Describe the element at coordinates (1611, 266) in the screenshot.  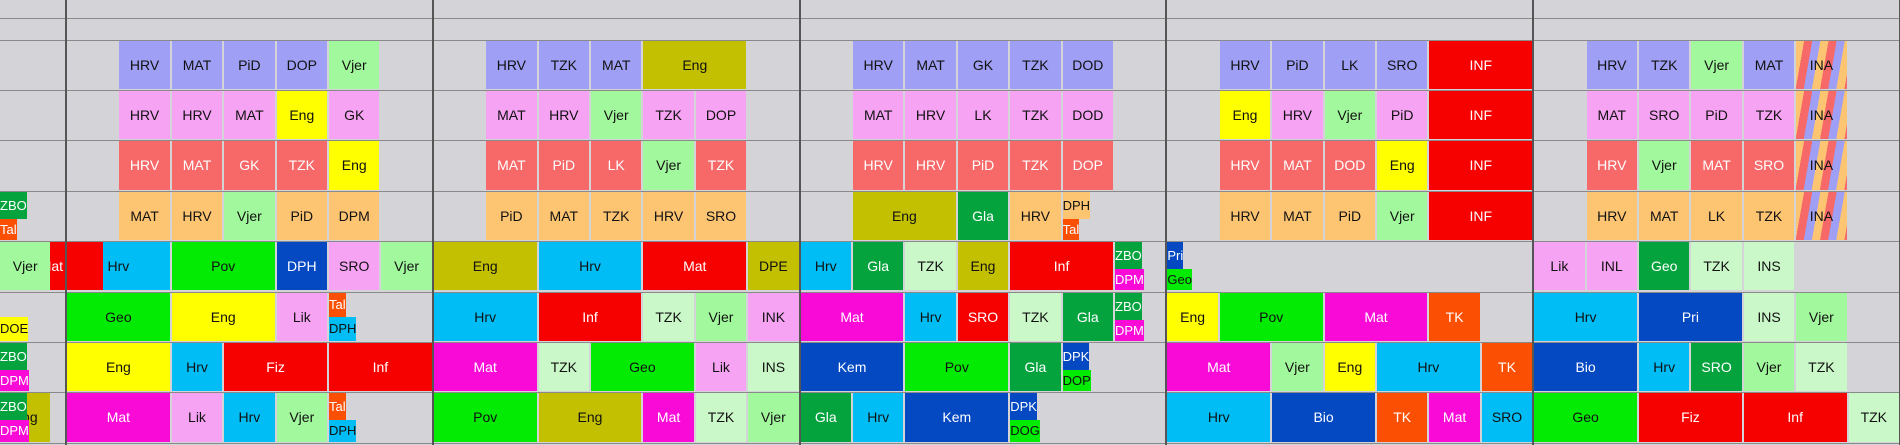
I see `lesson-cell: INL` at that location.